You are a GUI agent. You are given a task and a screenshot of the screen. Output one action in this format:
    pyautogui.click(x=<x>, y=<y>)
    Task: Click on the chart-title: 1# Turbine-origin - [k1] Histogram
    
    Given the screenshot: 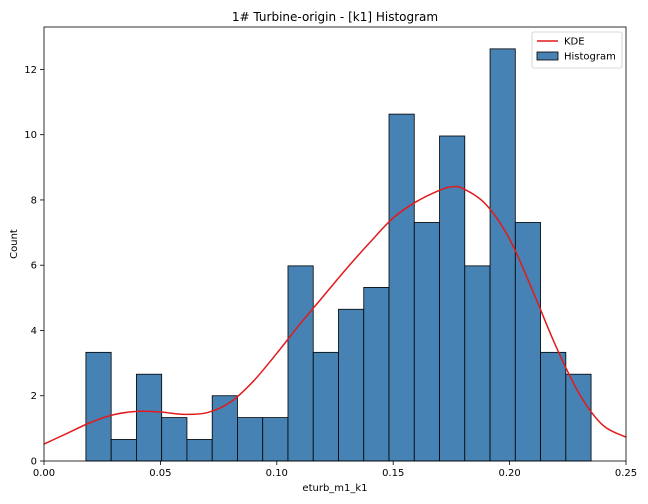 What is the action you would take?
    pyautogui.click(x=335, y=17)
    